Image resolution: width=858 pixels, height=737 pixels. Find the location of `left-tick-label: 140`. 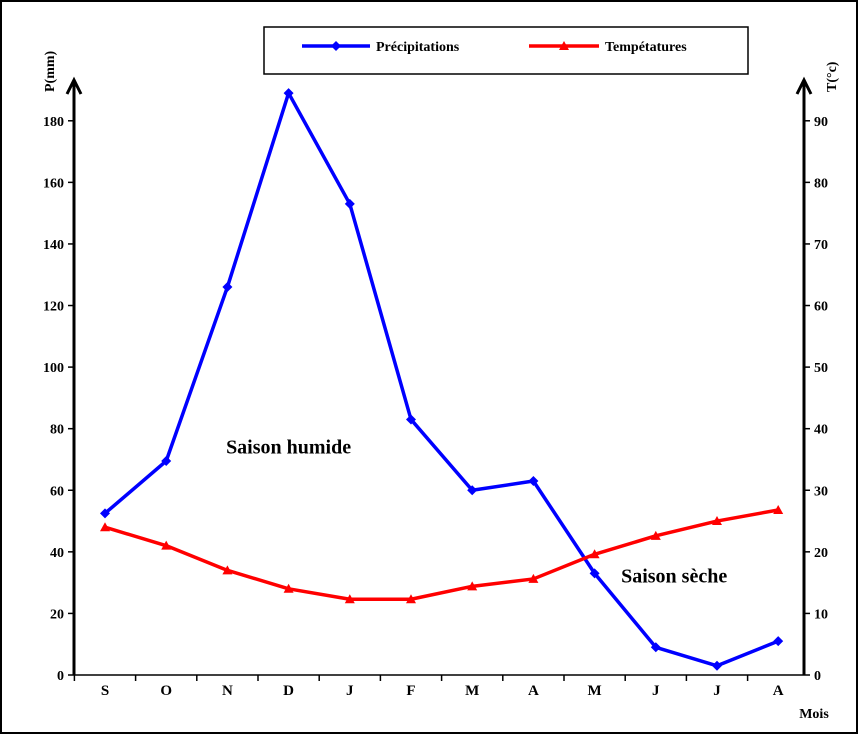

left-tick-label: 140 is located at coordinates (53, 245).